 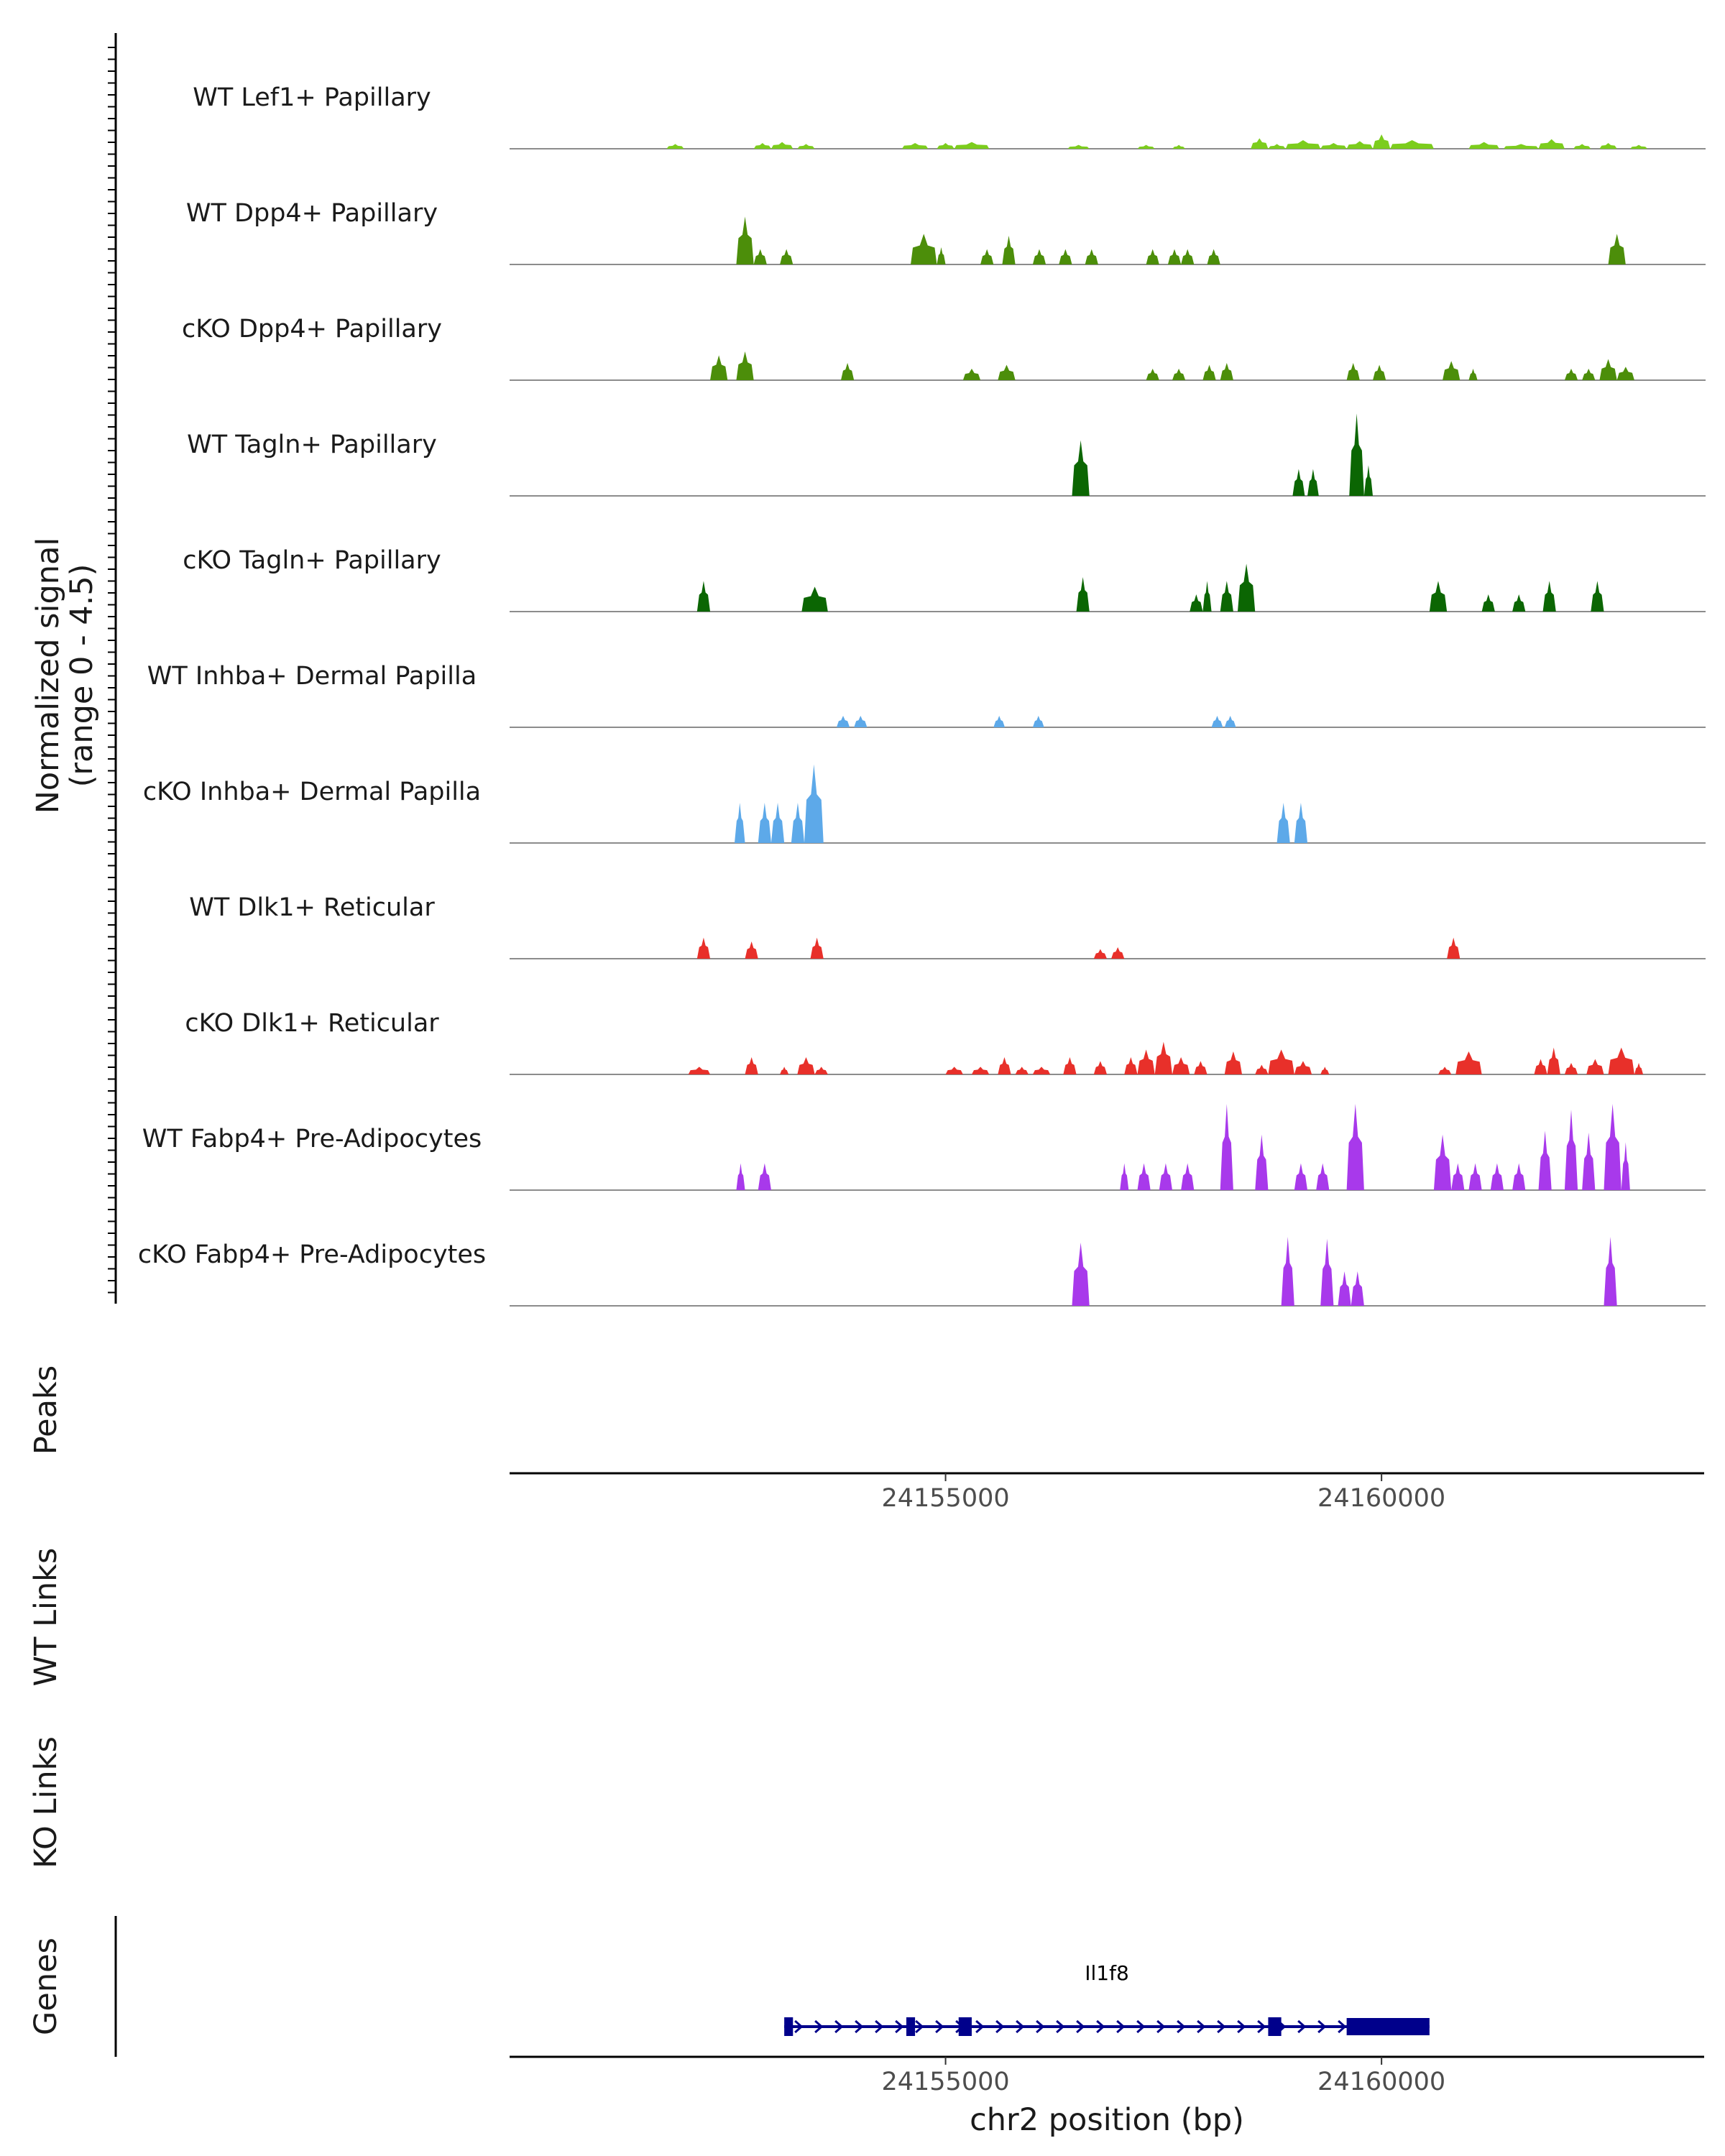 What do you see at coordinates (944, 348) in the screenshot?
I see `track-cko-dpp4-papillary: cKO Dpp4+ Papillary` at bounding box center [944, 348].